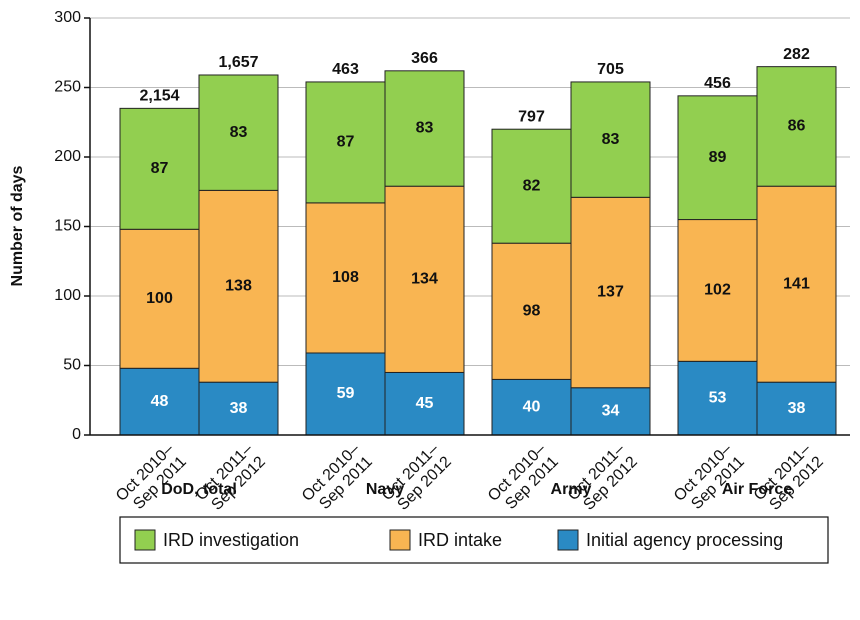 This screenshot has height=620, width=860. I want to click on data-label: 34, so click(611, 411).